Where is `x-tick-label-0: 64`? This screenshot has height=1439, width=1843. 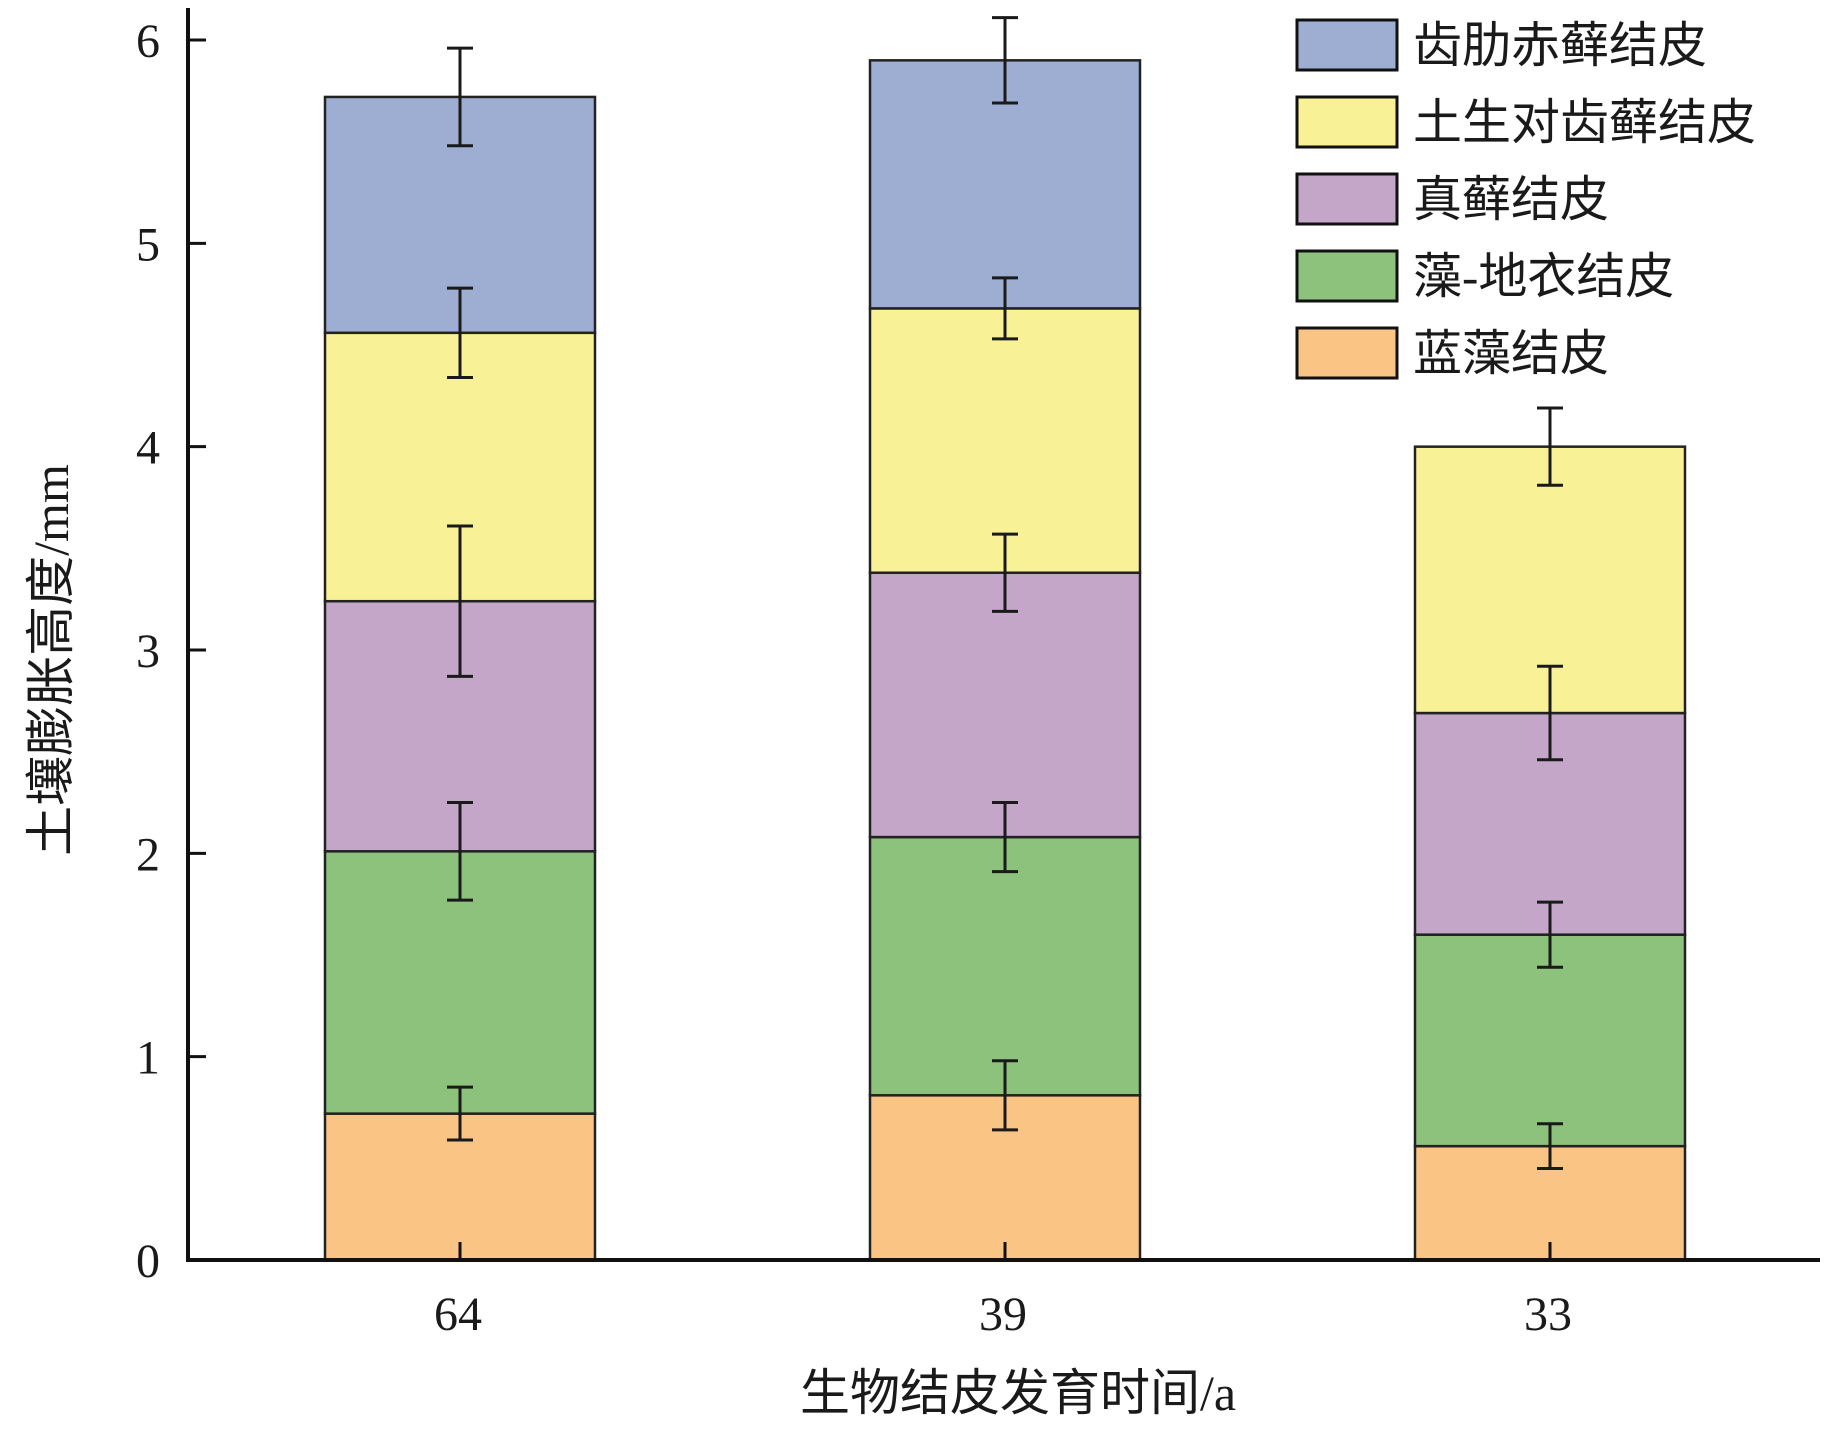 x-tick-label-0: 64 is located at coordinates (458, 1314).